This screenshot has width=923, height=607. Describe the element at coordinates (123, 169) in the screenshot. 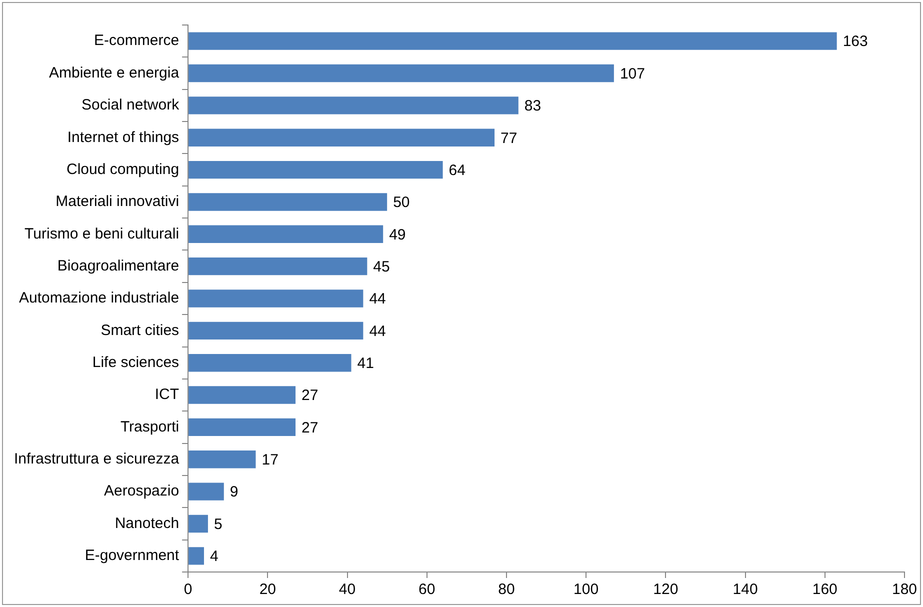

I see `y-tick-label: Cloud computing` at that location.